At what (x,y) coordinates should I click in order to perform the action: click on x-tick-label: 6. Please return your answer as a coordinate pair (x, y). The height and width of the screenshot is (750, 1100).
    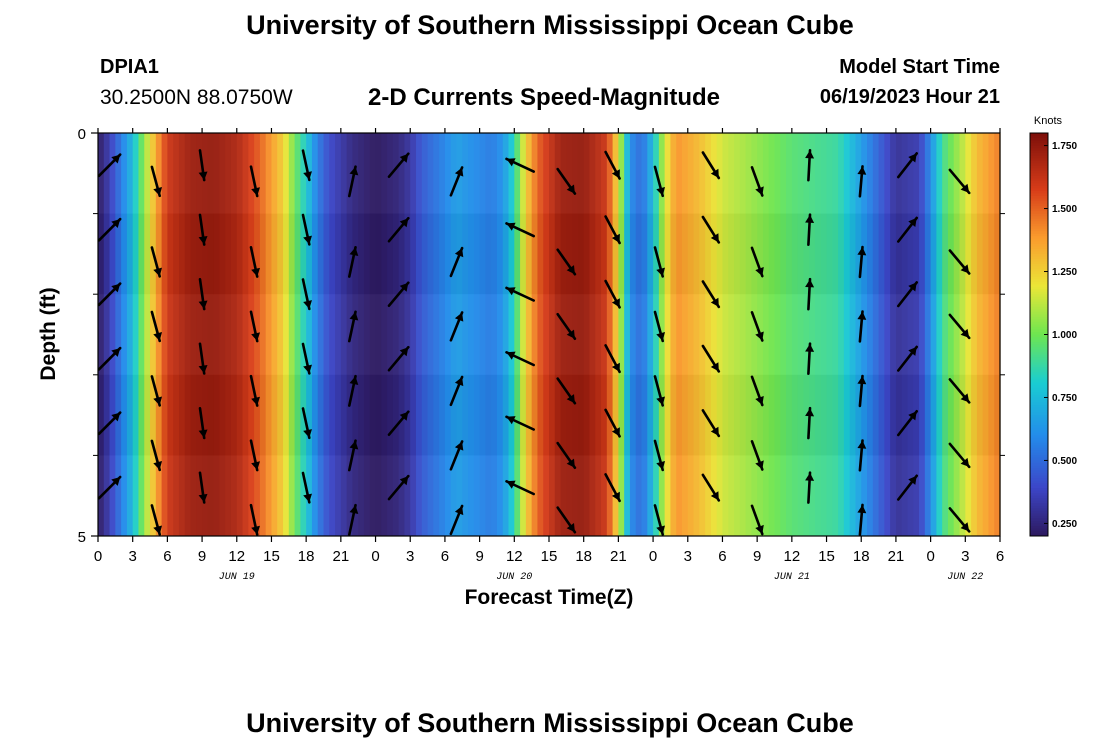
    Looking at the image, I should click on (1000, 556).